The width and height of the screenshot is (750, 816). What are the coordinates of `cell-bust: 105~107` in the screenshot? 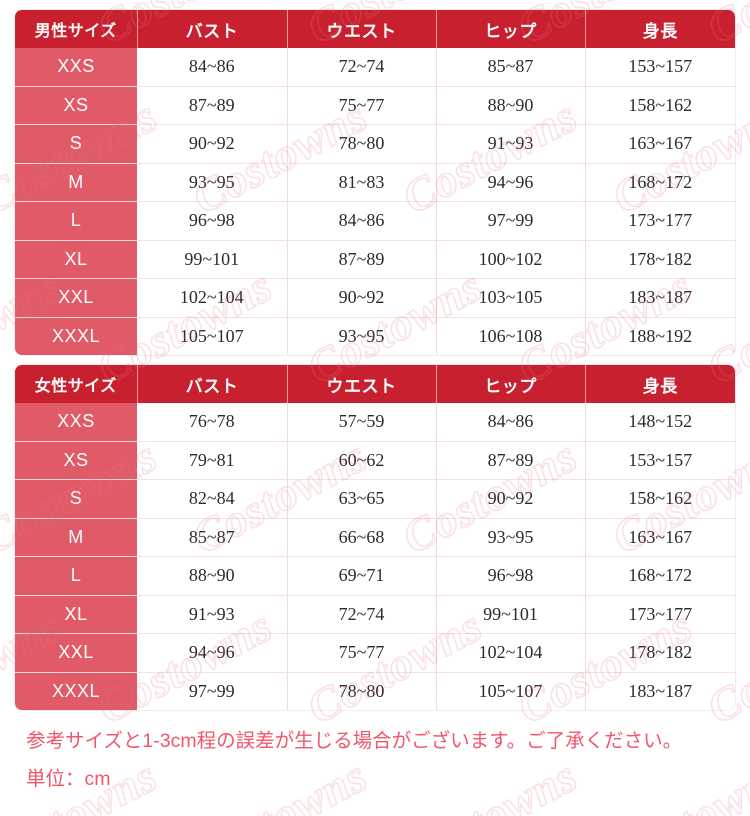 It's located at (212, 336).